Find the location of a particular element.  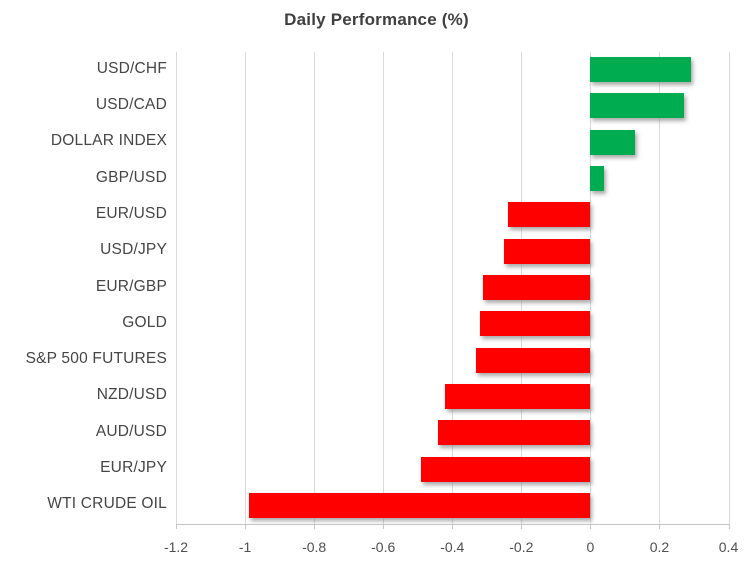

category-label-eur-gbp: EUR/GBP is located at coordinates (131, 286).